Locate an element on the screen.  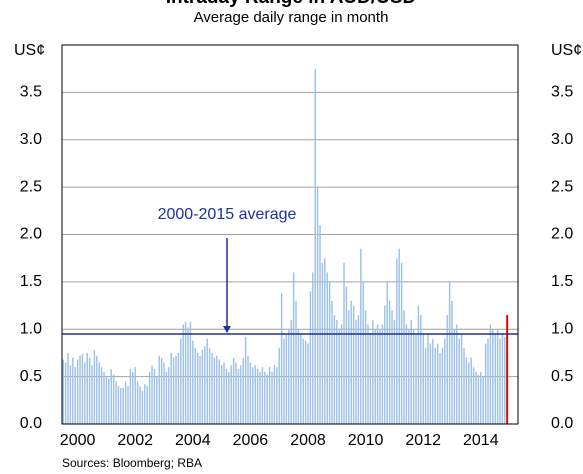
arrow-head is located at coordinates (227, 329).